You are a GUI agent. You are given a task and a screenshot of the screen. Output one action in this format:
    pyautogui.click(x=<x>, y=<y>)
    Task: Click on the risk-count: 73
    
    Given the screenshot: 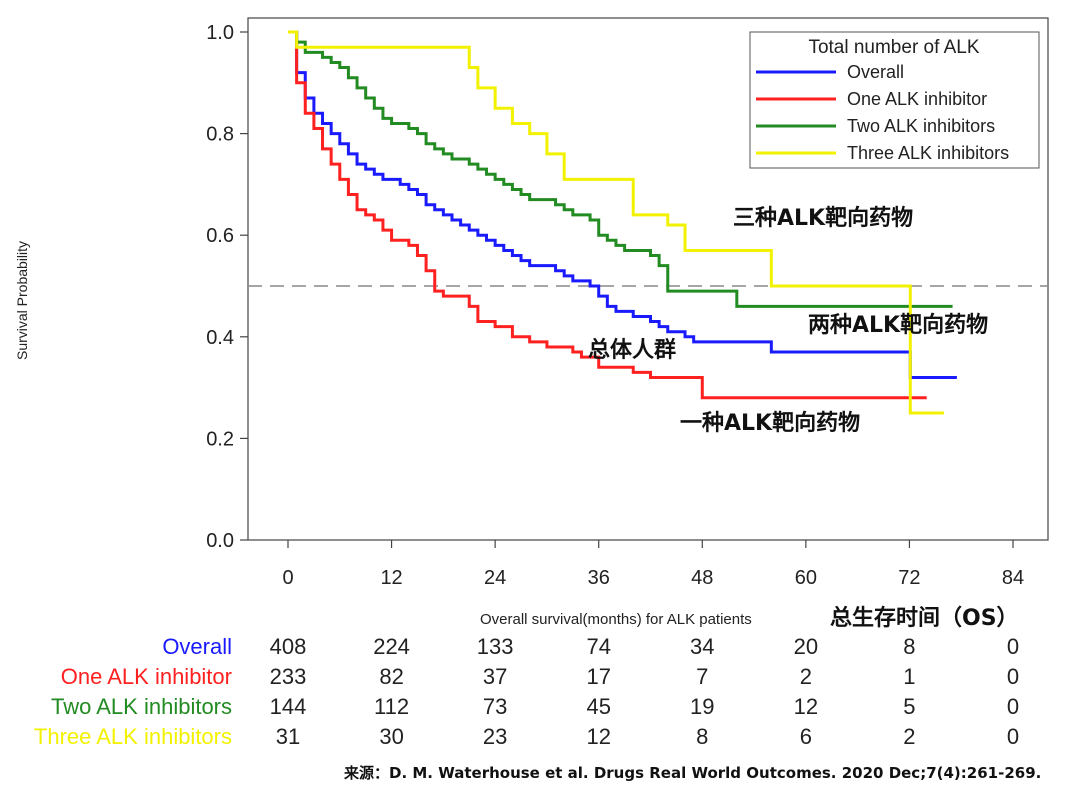 What is the action you would take?
    pyautogui.click(x=495, y=706)
    